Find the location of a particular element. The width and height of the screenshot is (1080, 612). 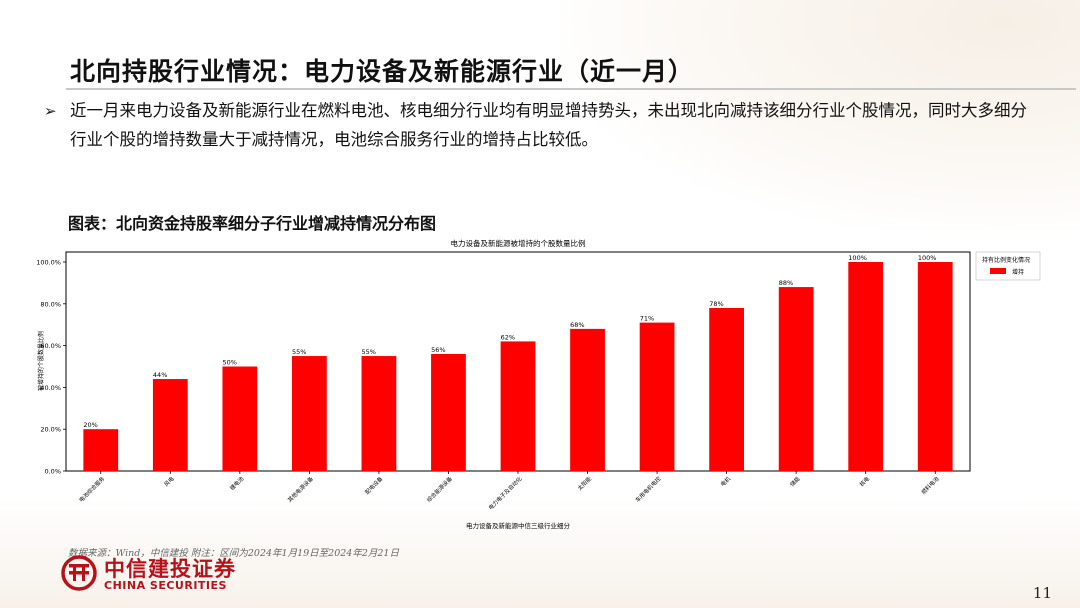

y-tick-label: 100.0% is located at coordinates (48, 263).